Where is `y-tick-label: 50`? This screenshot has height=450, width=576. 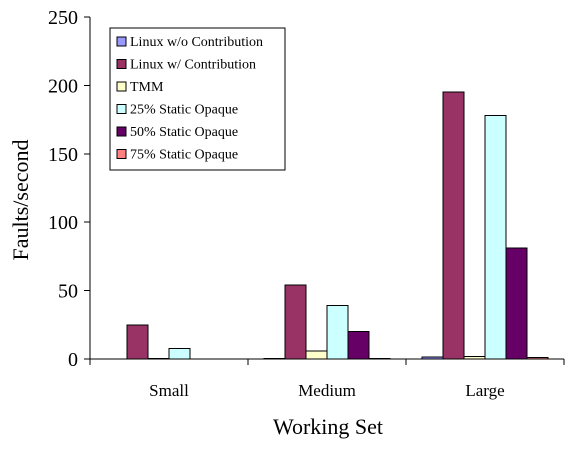
y-tick-label: 50 is located at coordinates (68, 292).